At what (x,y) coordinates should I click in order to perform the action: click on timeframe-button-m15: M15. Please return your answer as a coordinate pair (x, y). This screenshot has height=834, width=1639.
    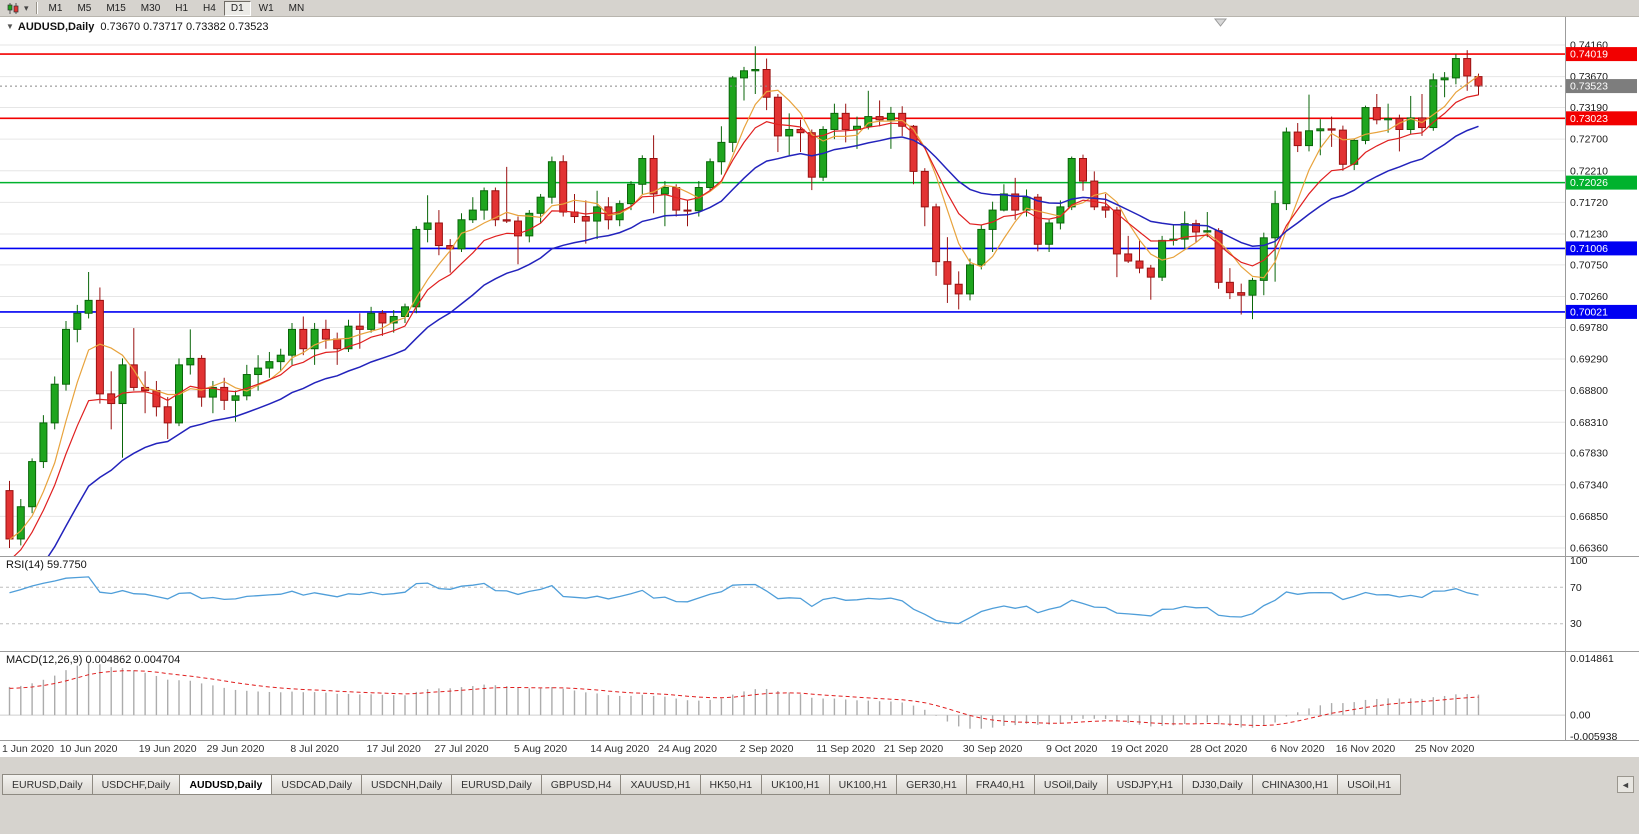
    Looking at the image, I should click on (116, 8).